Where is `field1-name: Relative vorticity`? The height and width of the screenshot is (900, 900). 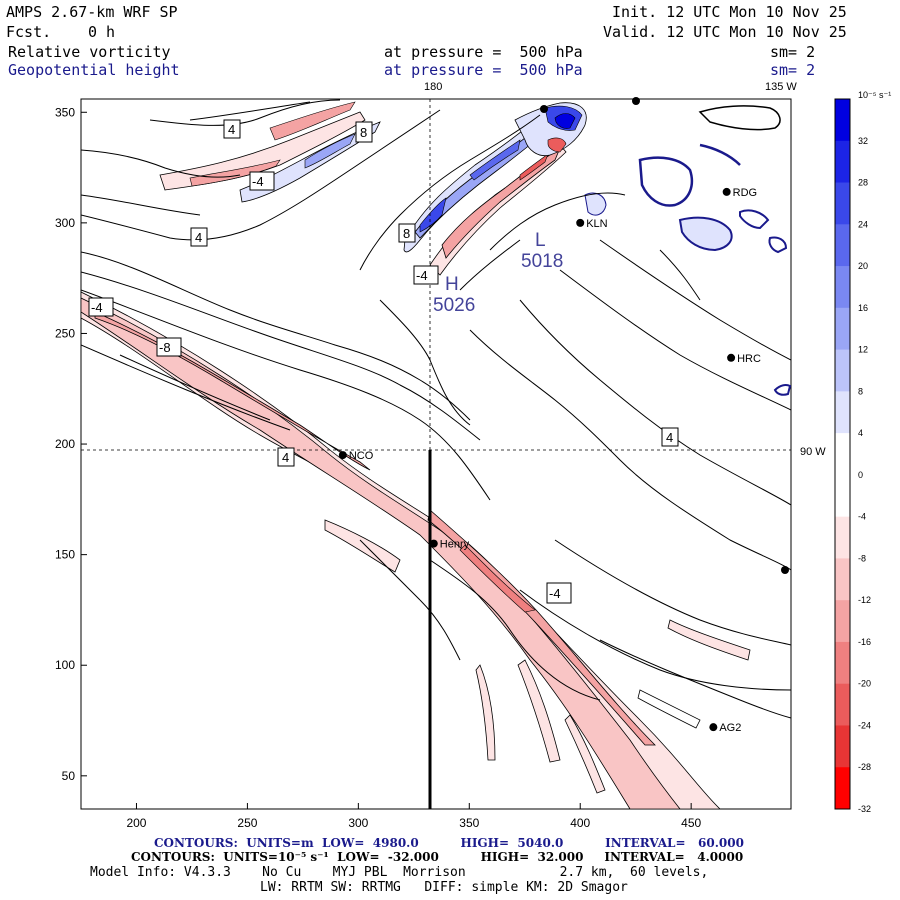
field1-name: Relative vorticity is located at coordinates (89, 52).